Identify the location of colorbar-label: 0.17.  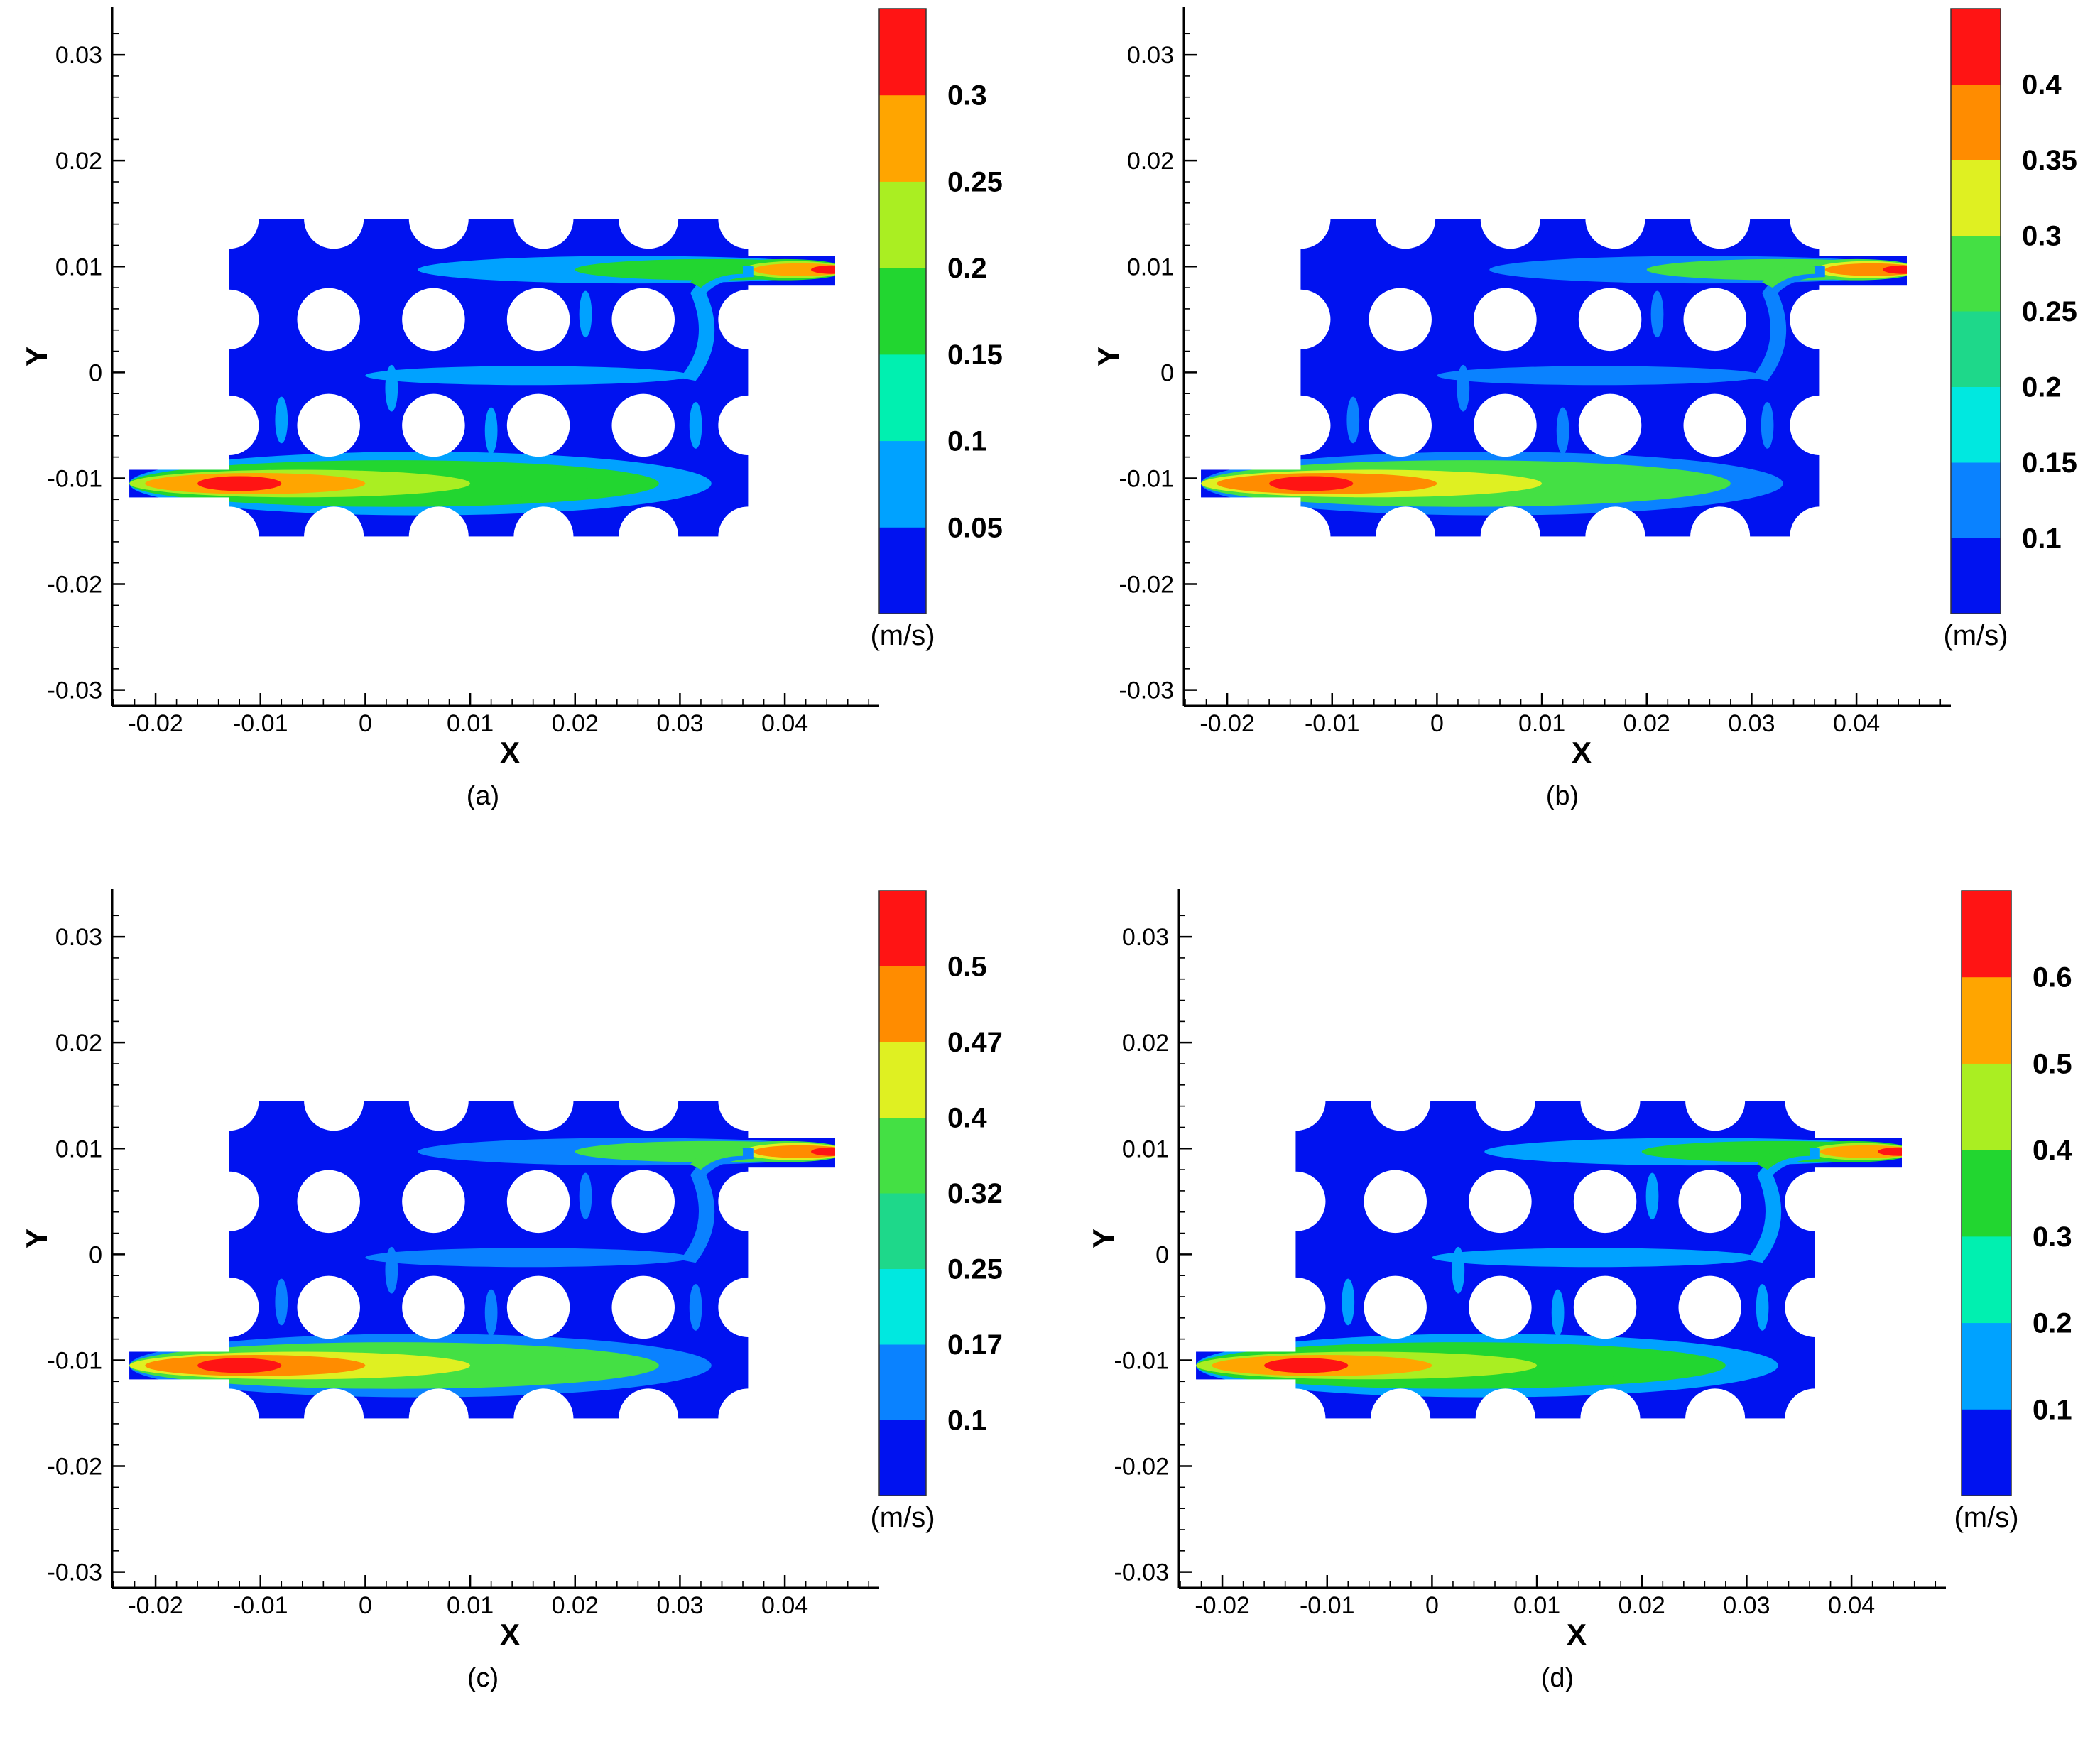
(975, 1345).